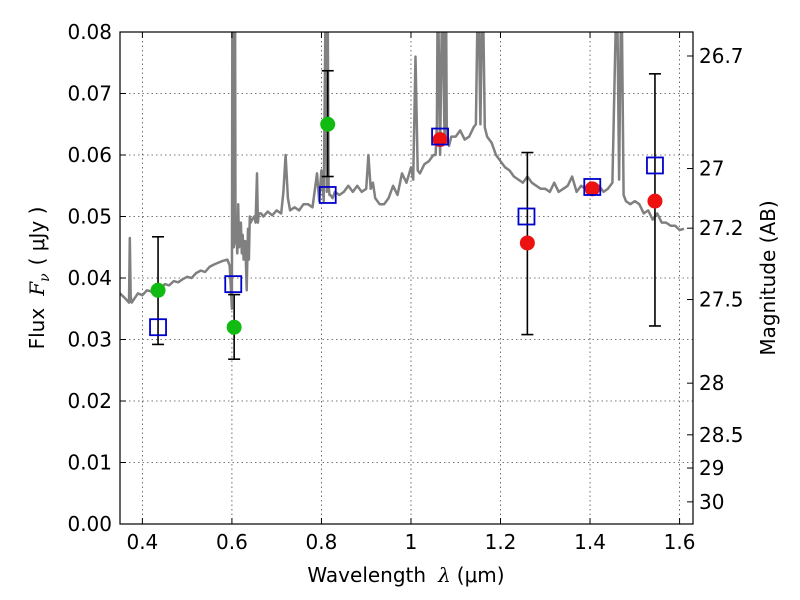 This screenshot has width=800, height=600. What do you see at coordinates (89, 463) in the screenshot?
I see `y-tick-label: 0.01` at bounding box center [89, 463].